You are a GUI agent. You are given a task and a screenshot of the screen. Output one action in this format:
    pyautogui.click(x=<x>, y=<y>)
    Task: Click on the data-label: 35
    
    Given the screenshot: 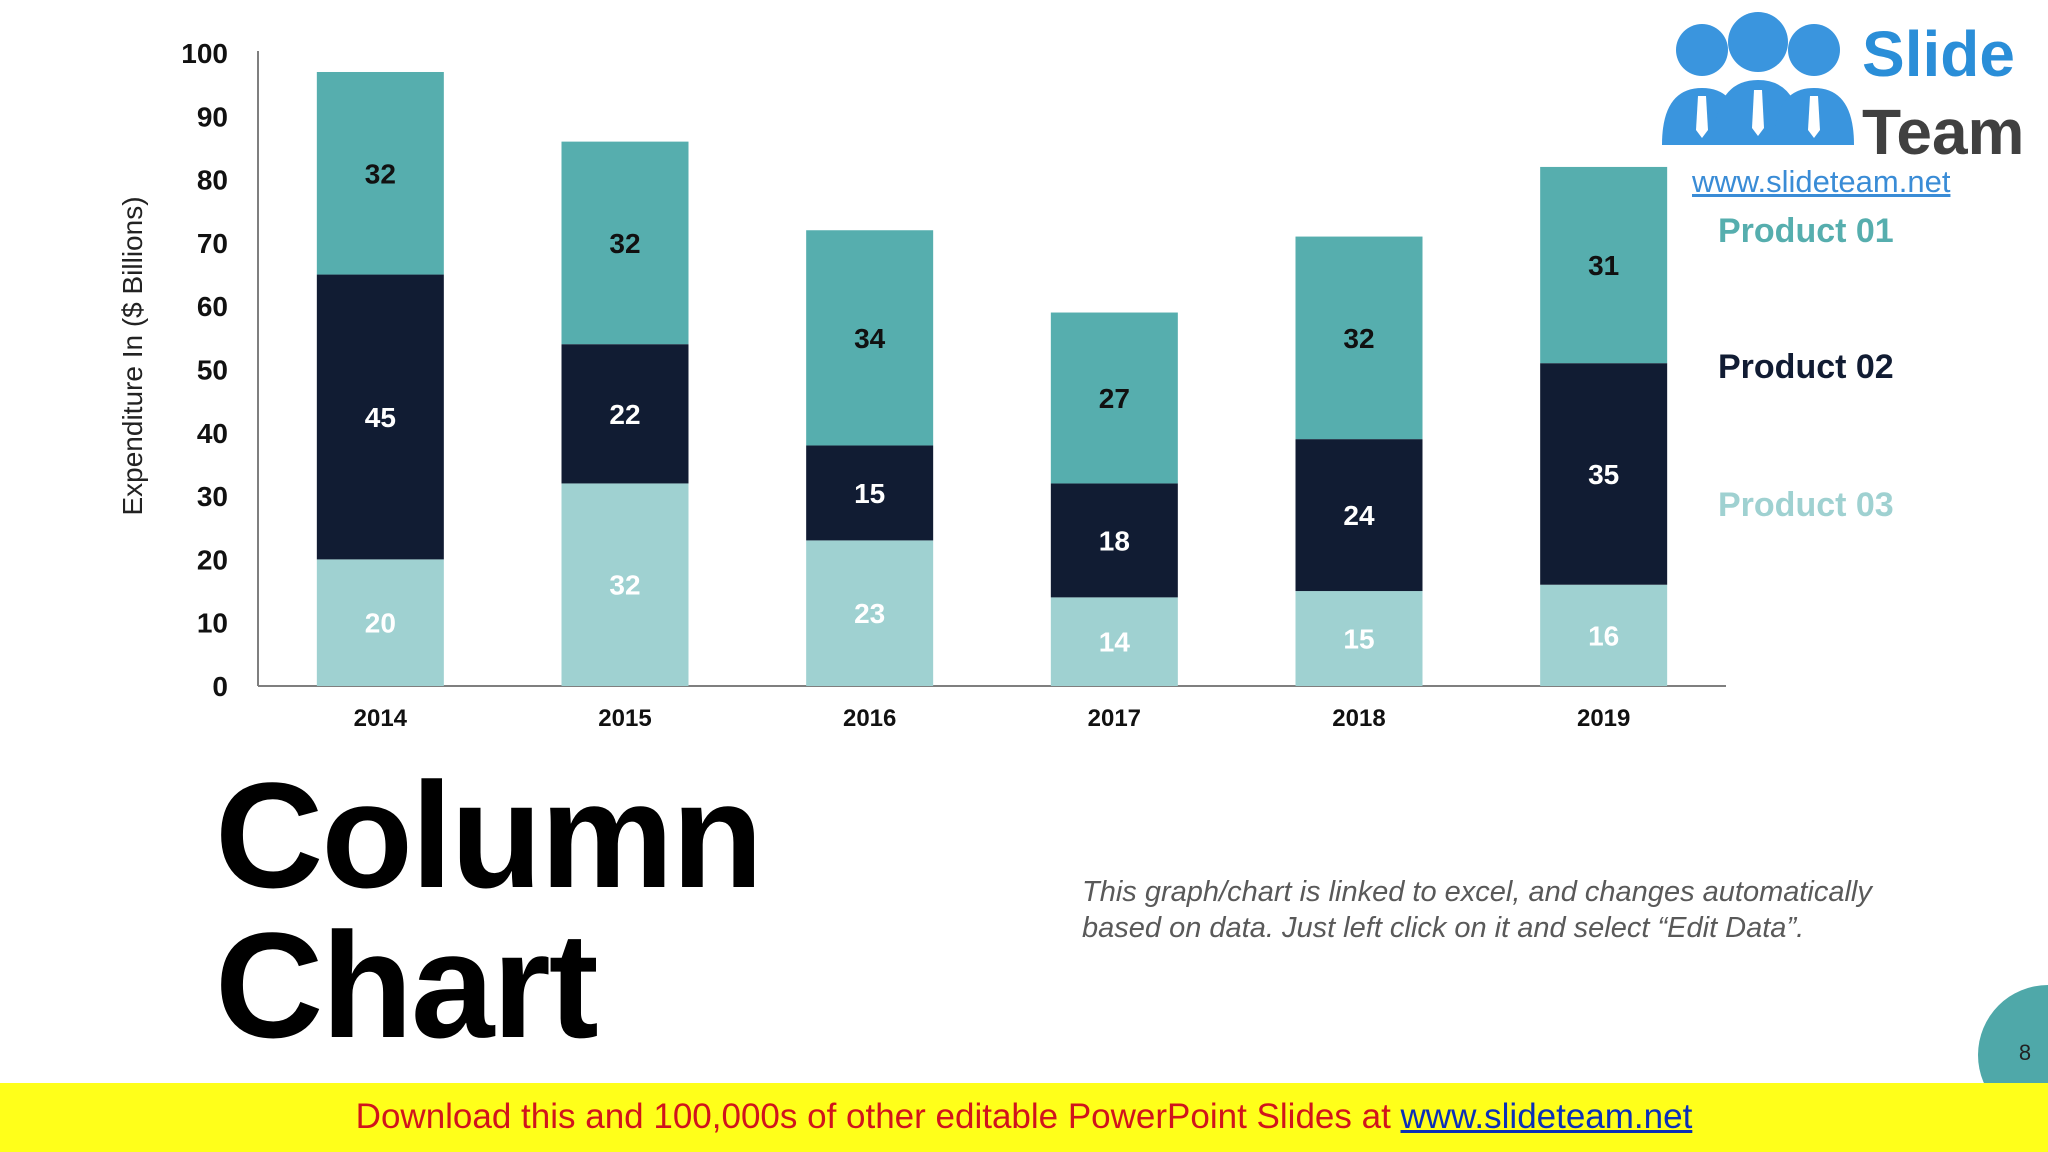 What is the action you would take?
    pyautogui.click(x=1603, y=474)
    